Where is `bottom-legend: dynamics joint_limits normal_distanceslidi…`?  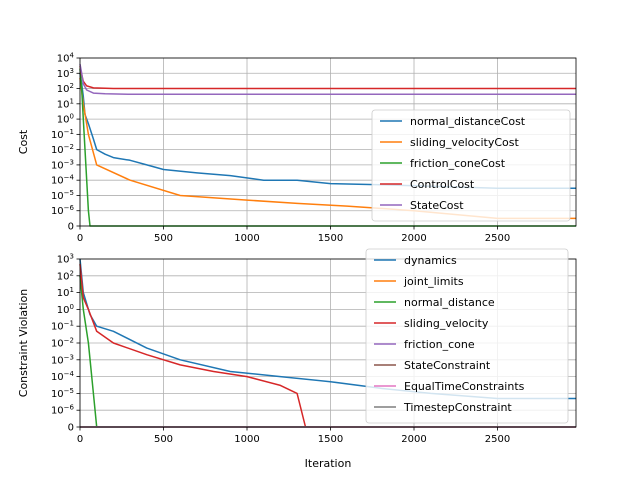 bottom-legend: dynamics joint_limits normal_distanceslidi… is located at coordinates (467, 336).